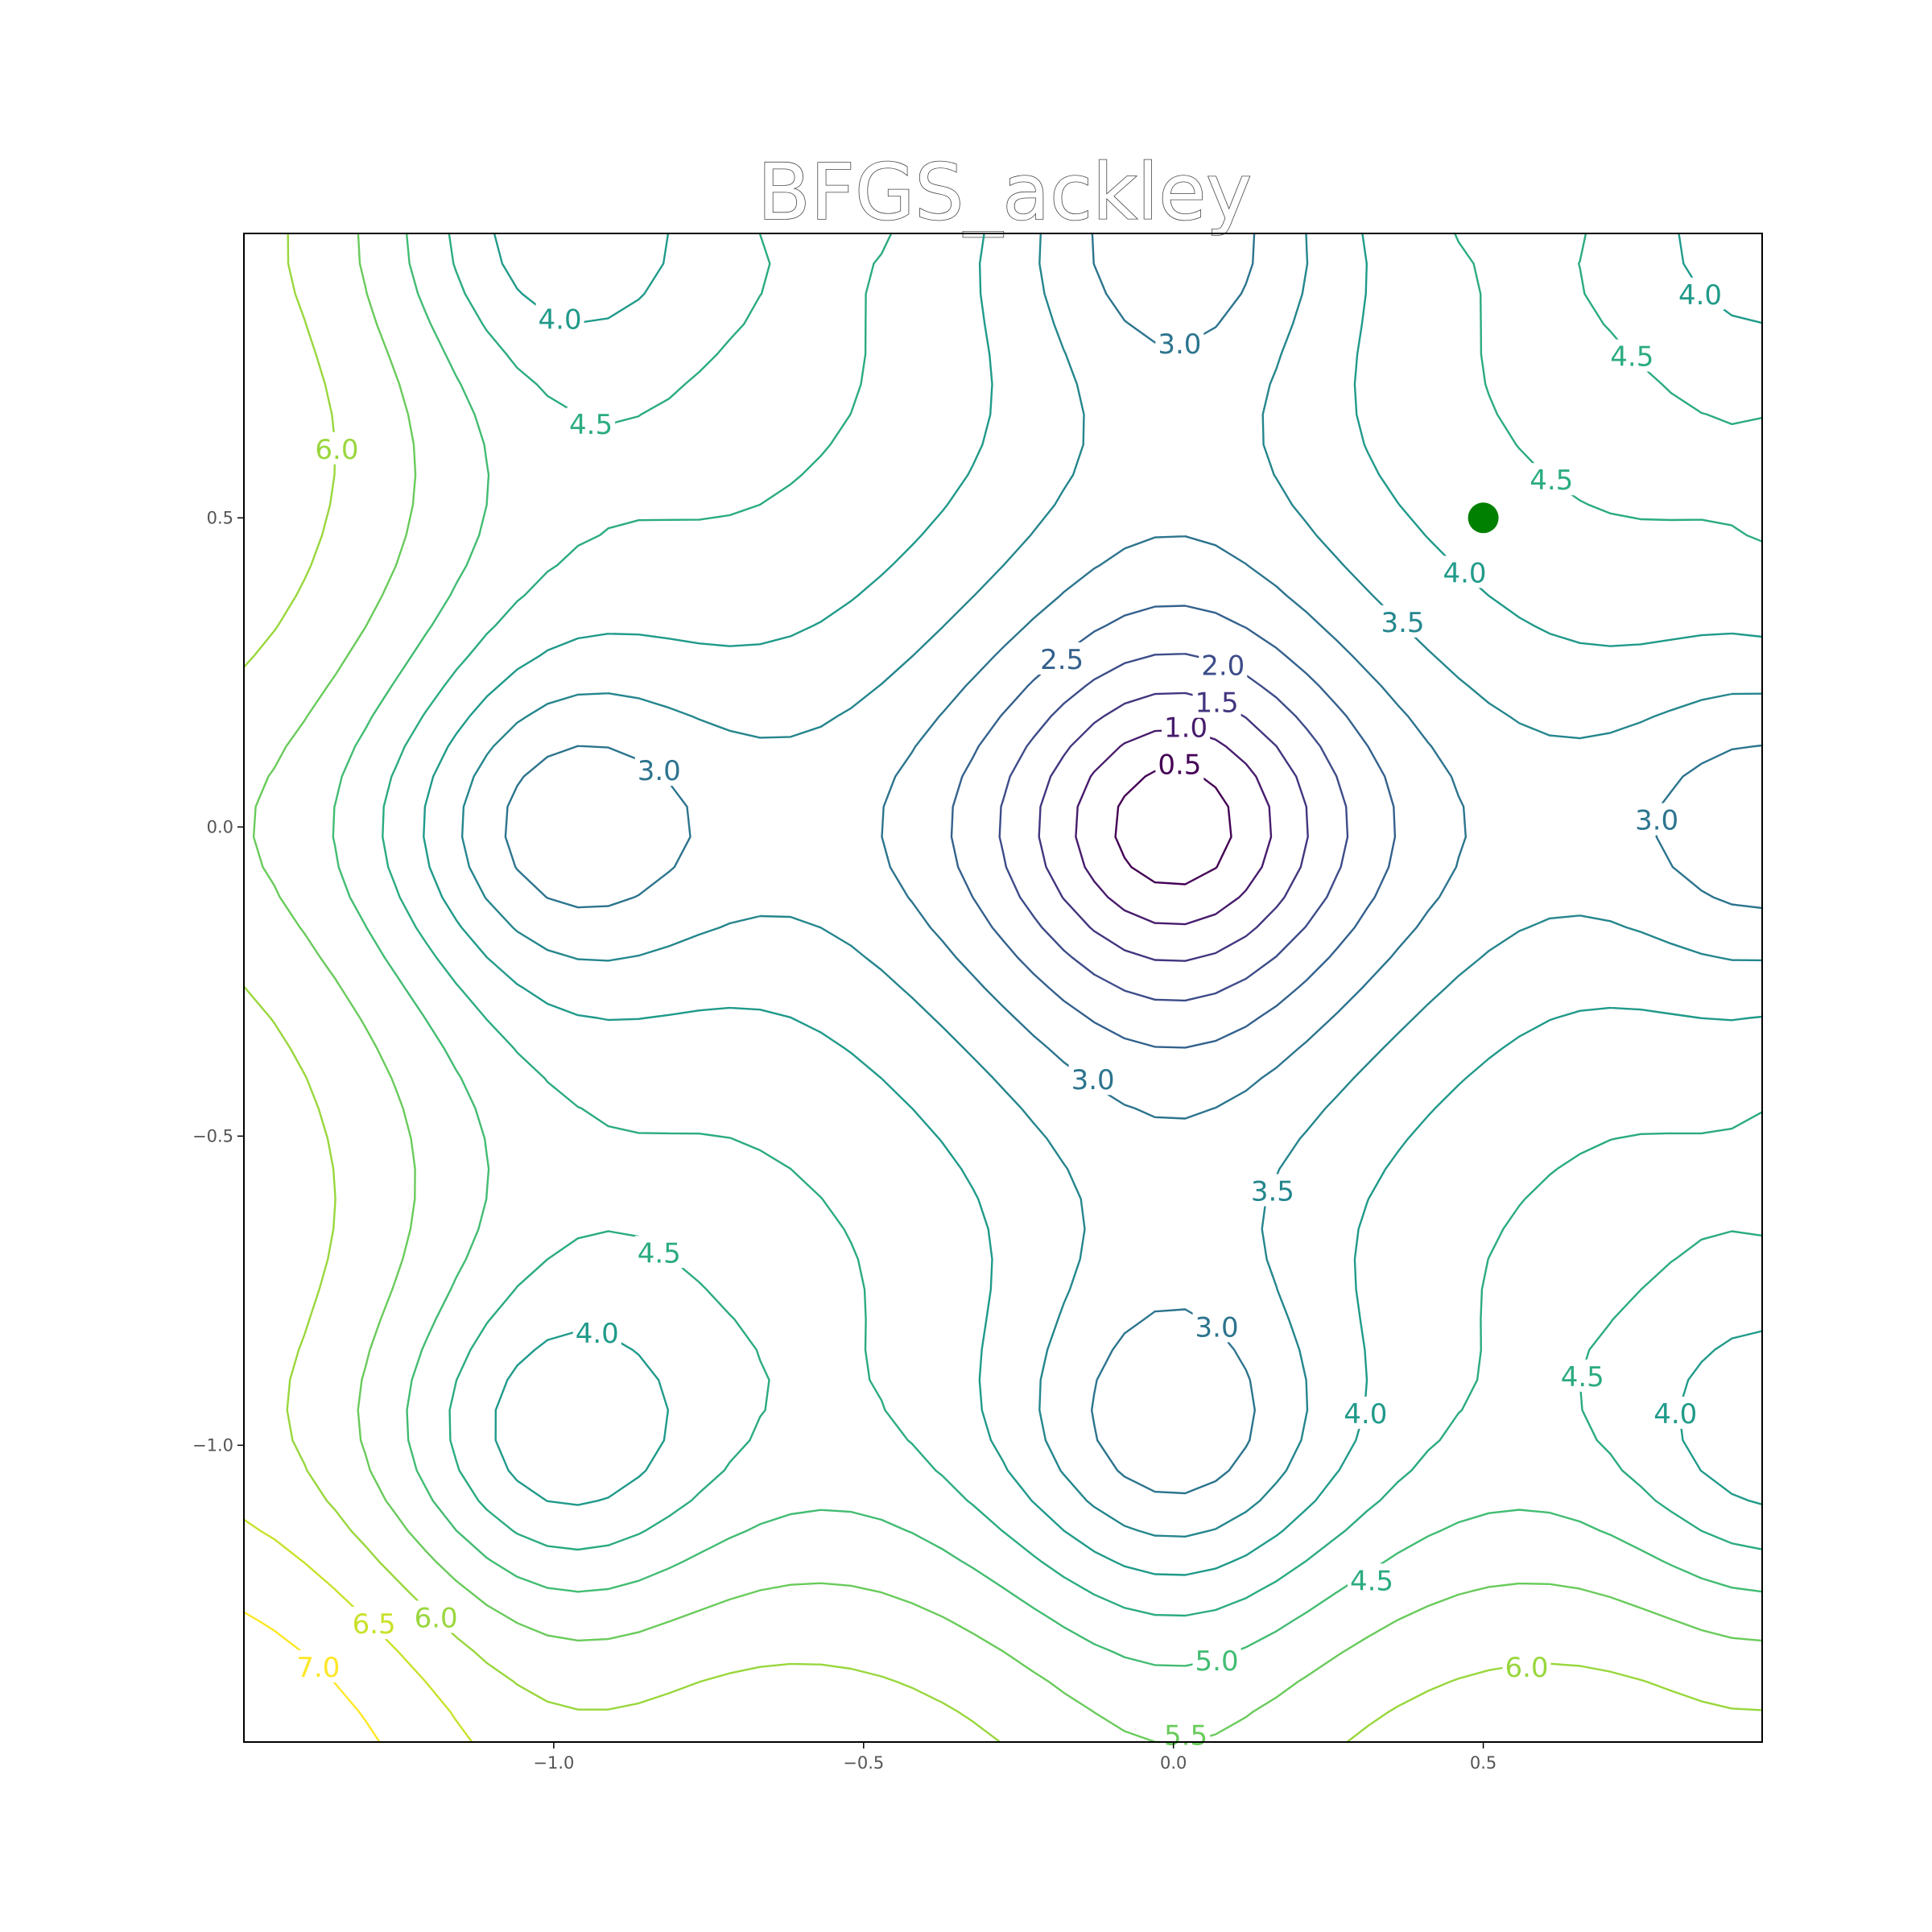  Describe the element at coordinates (220, 517) in the screenshot. I see `y-tick-label: 0.5` at that location.